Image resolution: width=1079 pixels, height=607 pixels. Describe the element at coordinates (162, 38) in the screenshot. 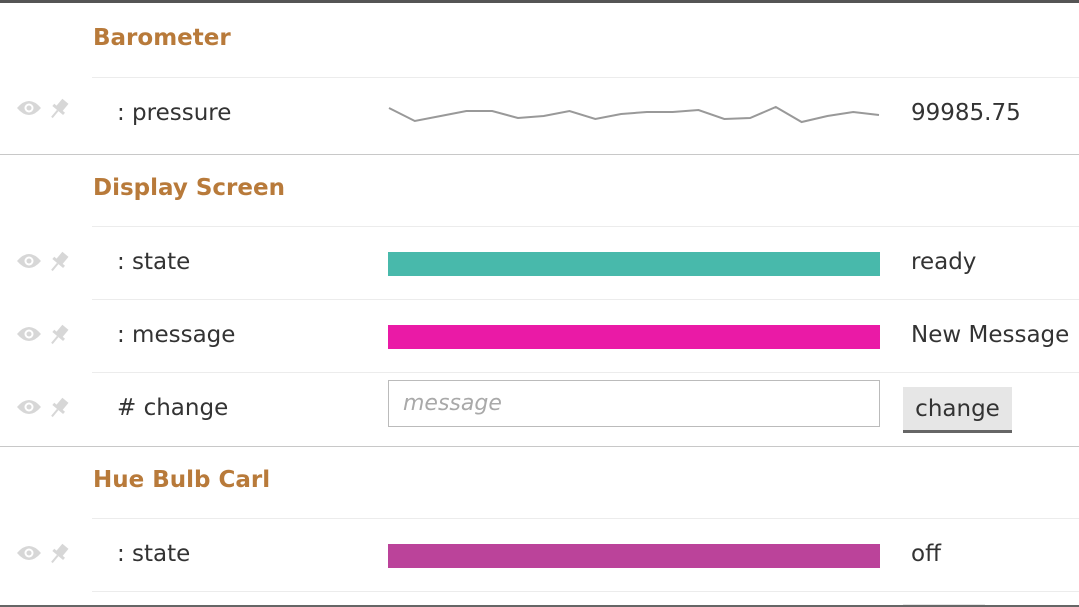

I see `section-title-barometer: Barometer` at that location.